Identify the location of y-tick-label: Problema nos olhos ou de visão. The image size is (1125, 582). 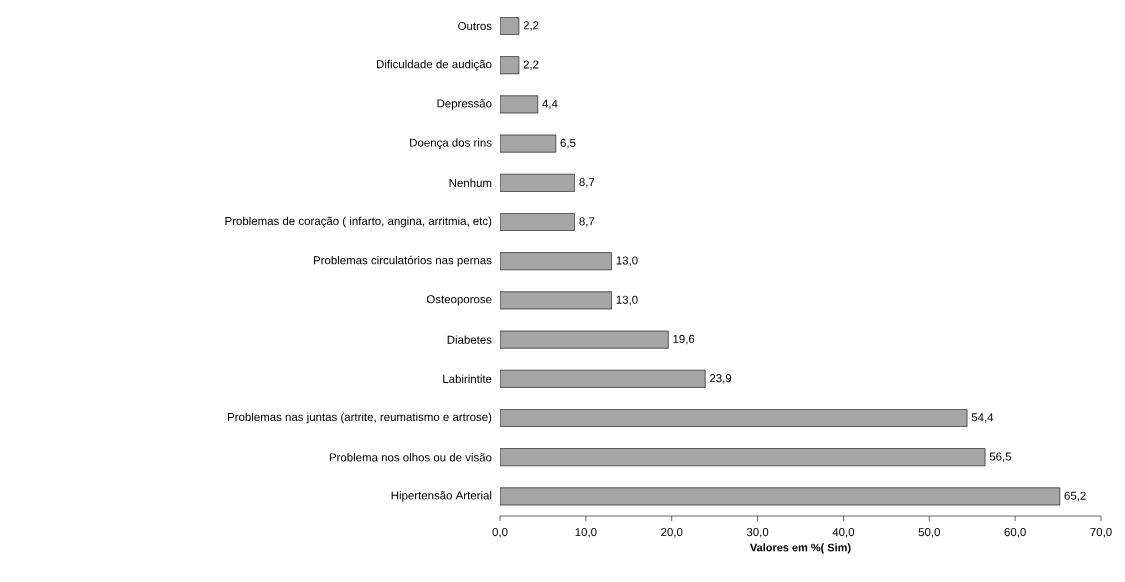
(410, 457).